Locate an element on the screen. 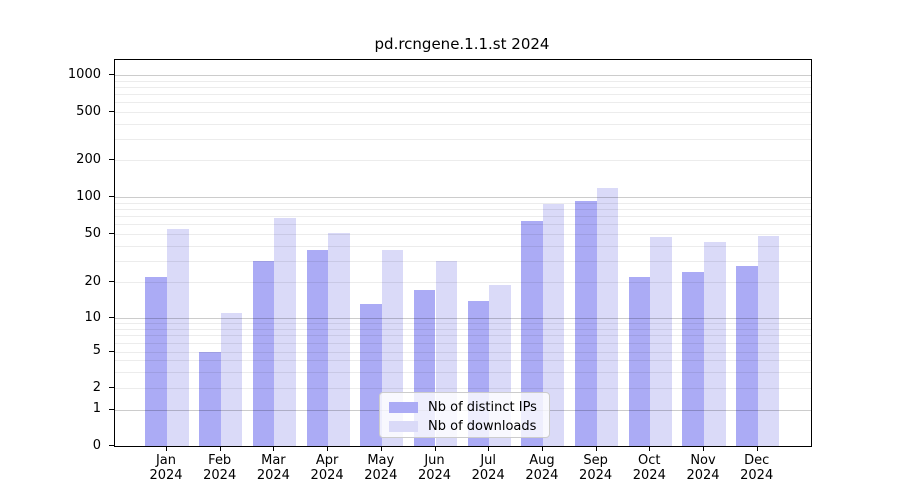  legend-item-distinct-ips: Nb of distinct IPs is located at coordinates (464, 407).